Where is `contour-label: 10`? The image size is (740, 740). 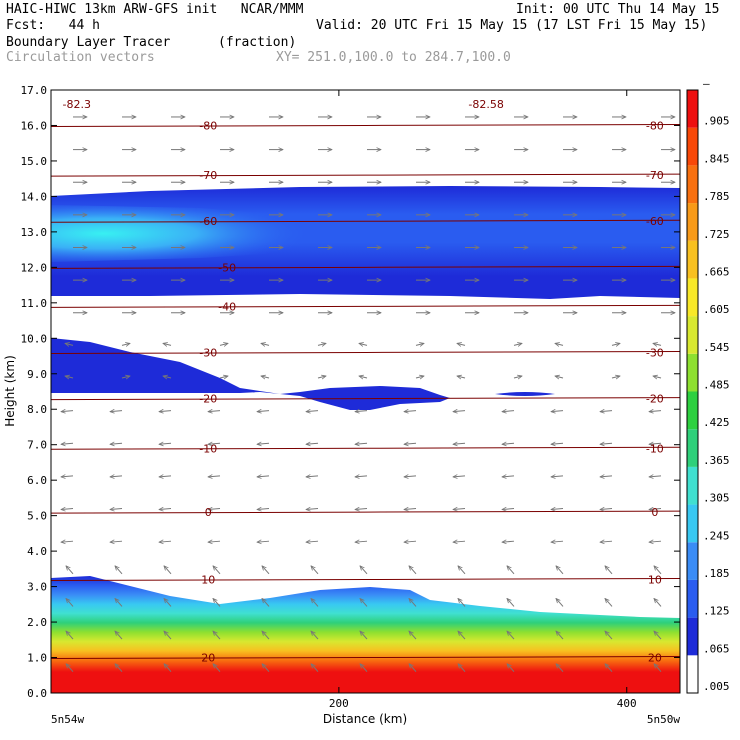 contour-label: 10 is located at coordinates (655, 579).